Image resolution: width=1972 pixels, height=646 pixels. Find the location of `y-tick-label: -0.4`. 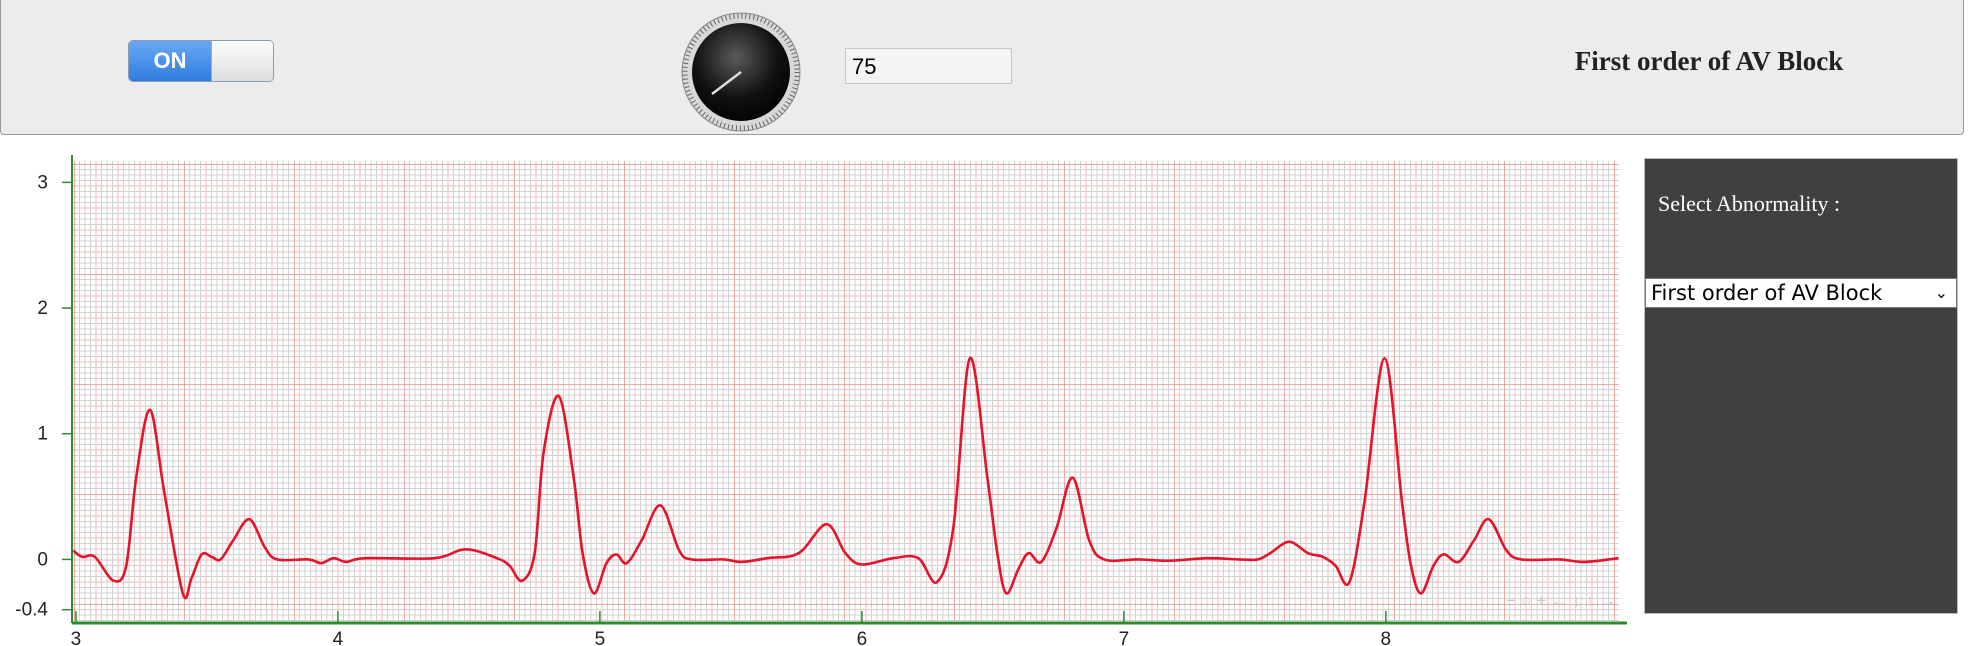

y-tick-label: -0.4 is located at coordinates (31, 610).